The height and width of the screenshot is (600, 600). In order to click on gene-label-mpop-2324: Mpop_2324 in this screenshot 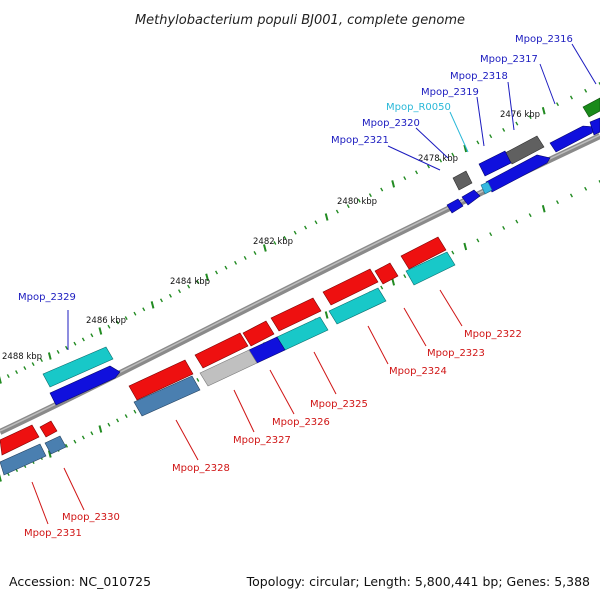, I will do `click(418, 371)`.